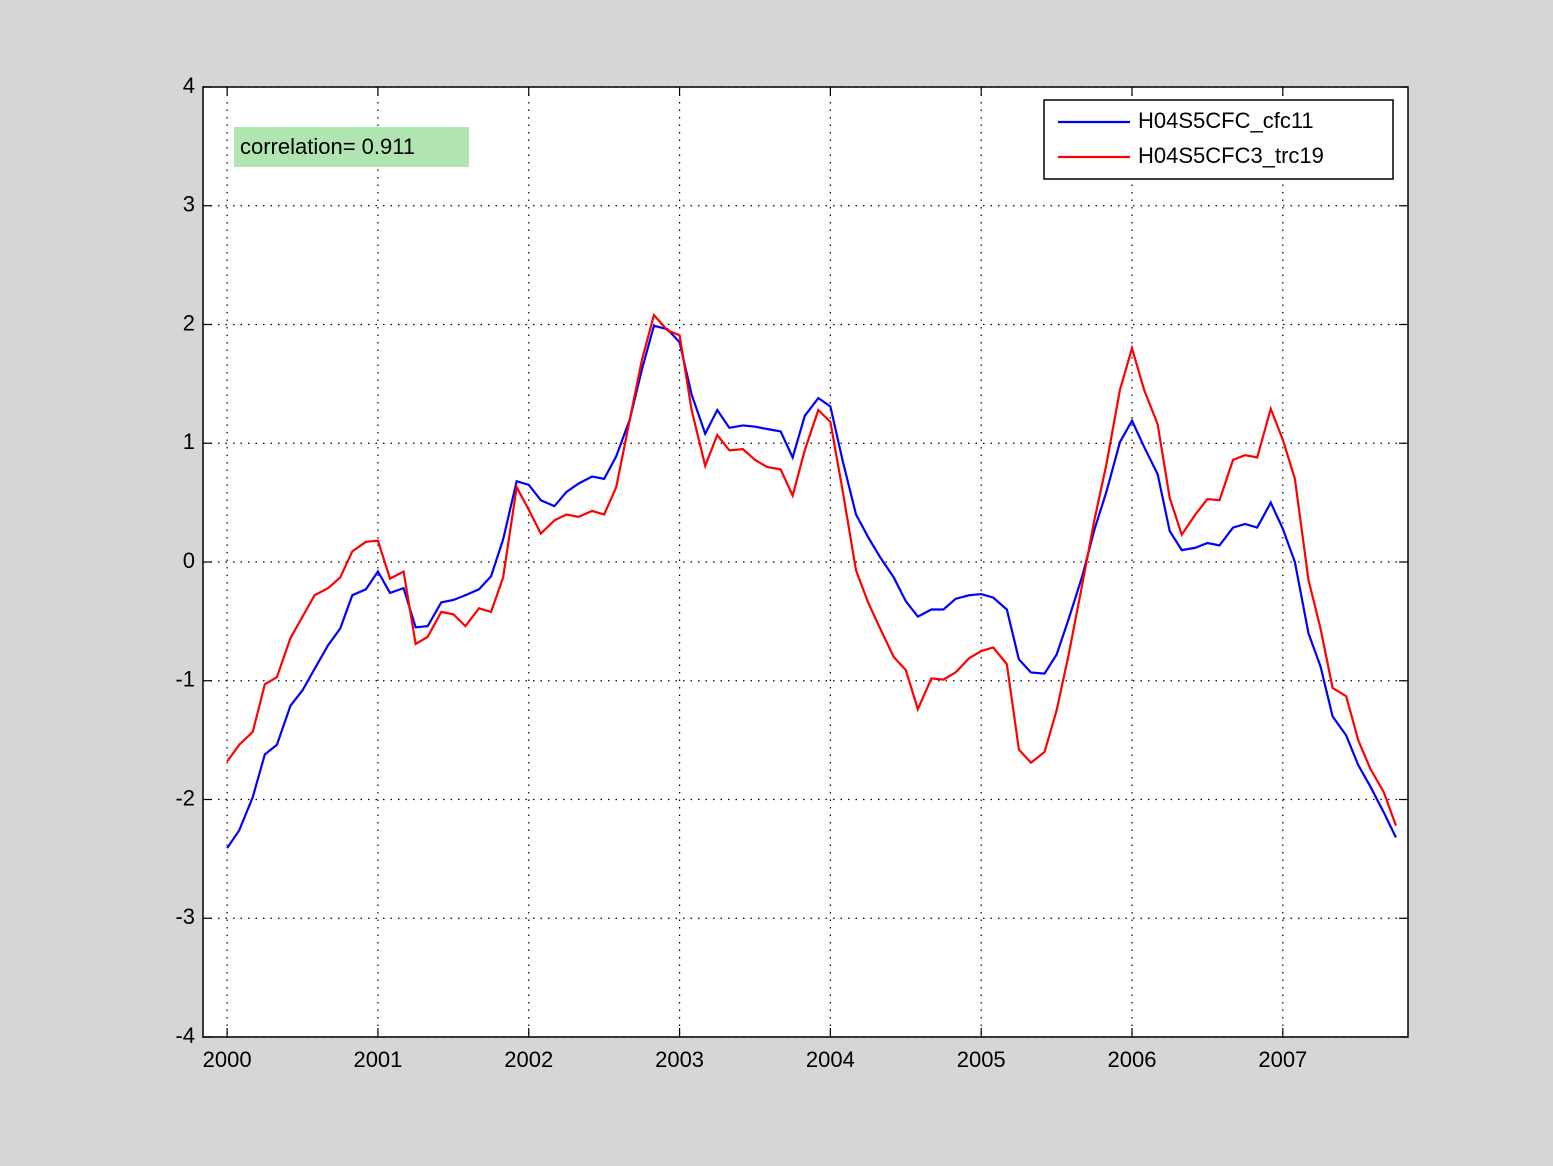 Image resolution: width=1553 pixels, height=1166 pixels. I want to click on x-tick-label: 2000, so click(227, 1059).